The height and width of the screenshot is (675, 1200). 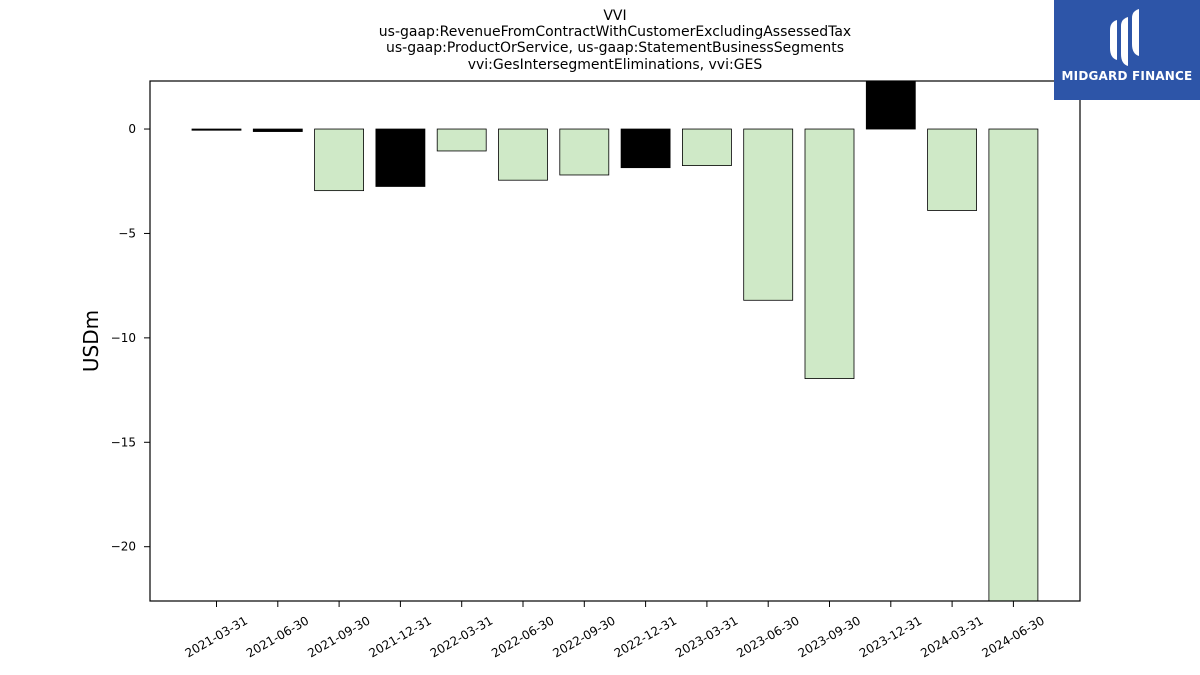 I want to click on x-tick-label: 2021-12-31, so click(x=399, y=636).